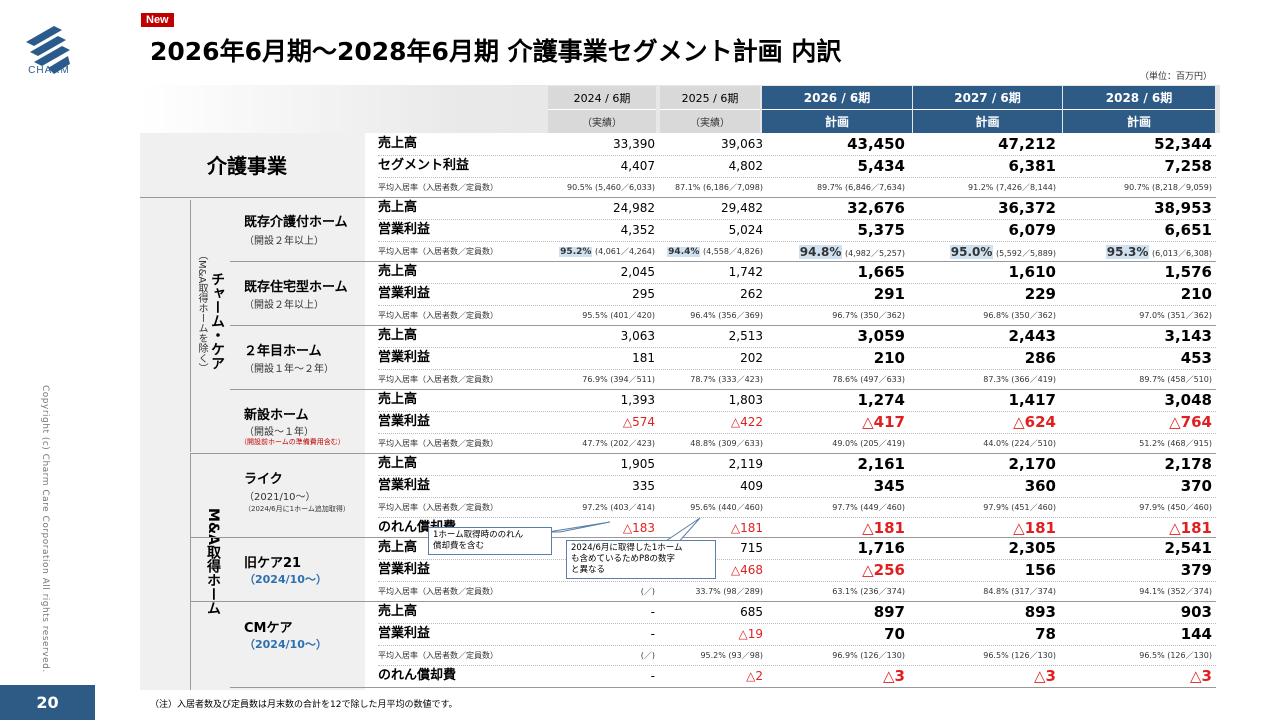  What do you see at coordinates (881, 230) in the screenshot?
I see `table-cell: 5,375` at bounding box center [881, 230].